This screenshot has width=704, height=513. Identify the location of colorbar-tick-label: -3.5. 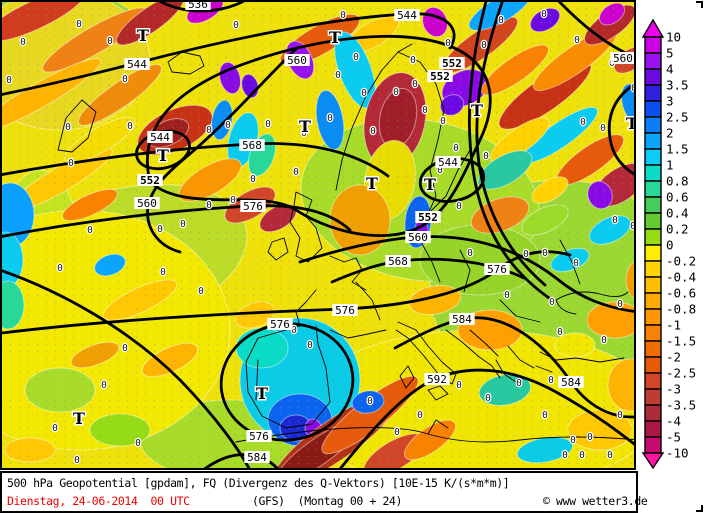
(681, 405).